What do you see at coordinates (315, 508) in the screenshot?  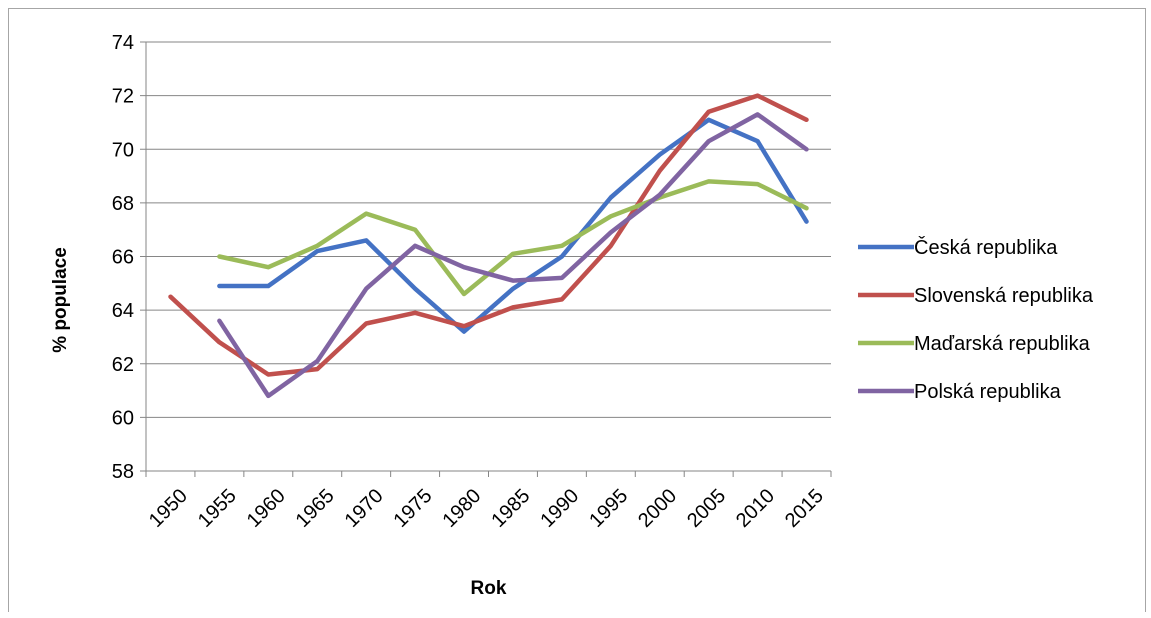 I see `x-tick-label: 1965` at bounding box center [315, 508].